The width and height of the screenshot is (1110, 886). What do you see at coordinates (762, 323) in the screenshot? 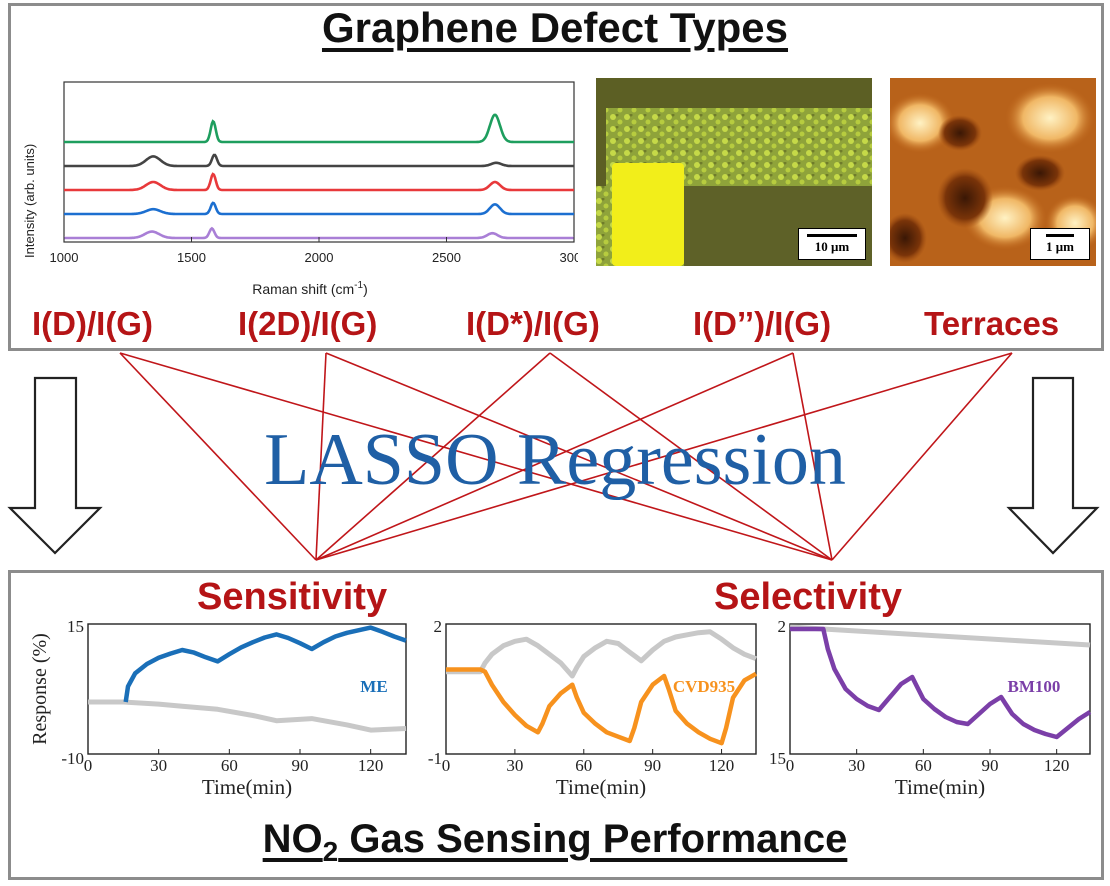
I see `feature-idpp-ig: I(D’’)/I(G)` at bounding box center [762, 323].